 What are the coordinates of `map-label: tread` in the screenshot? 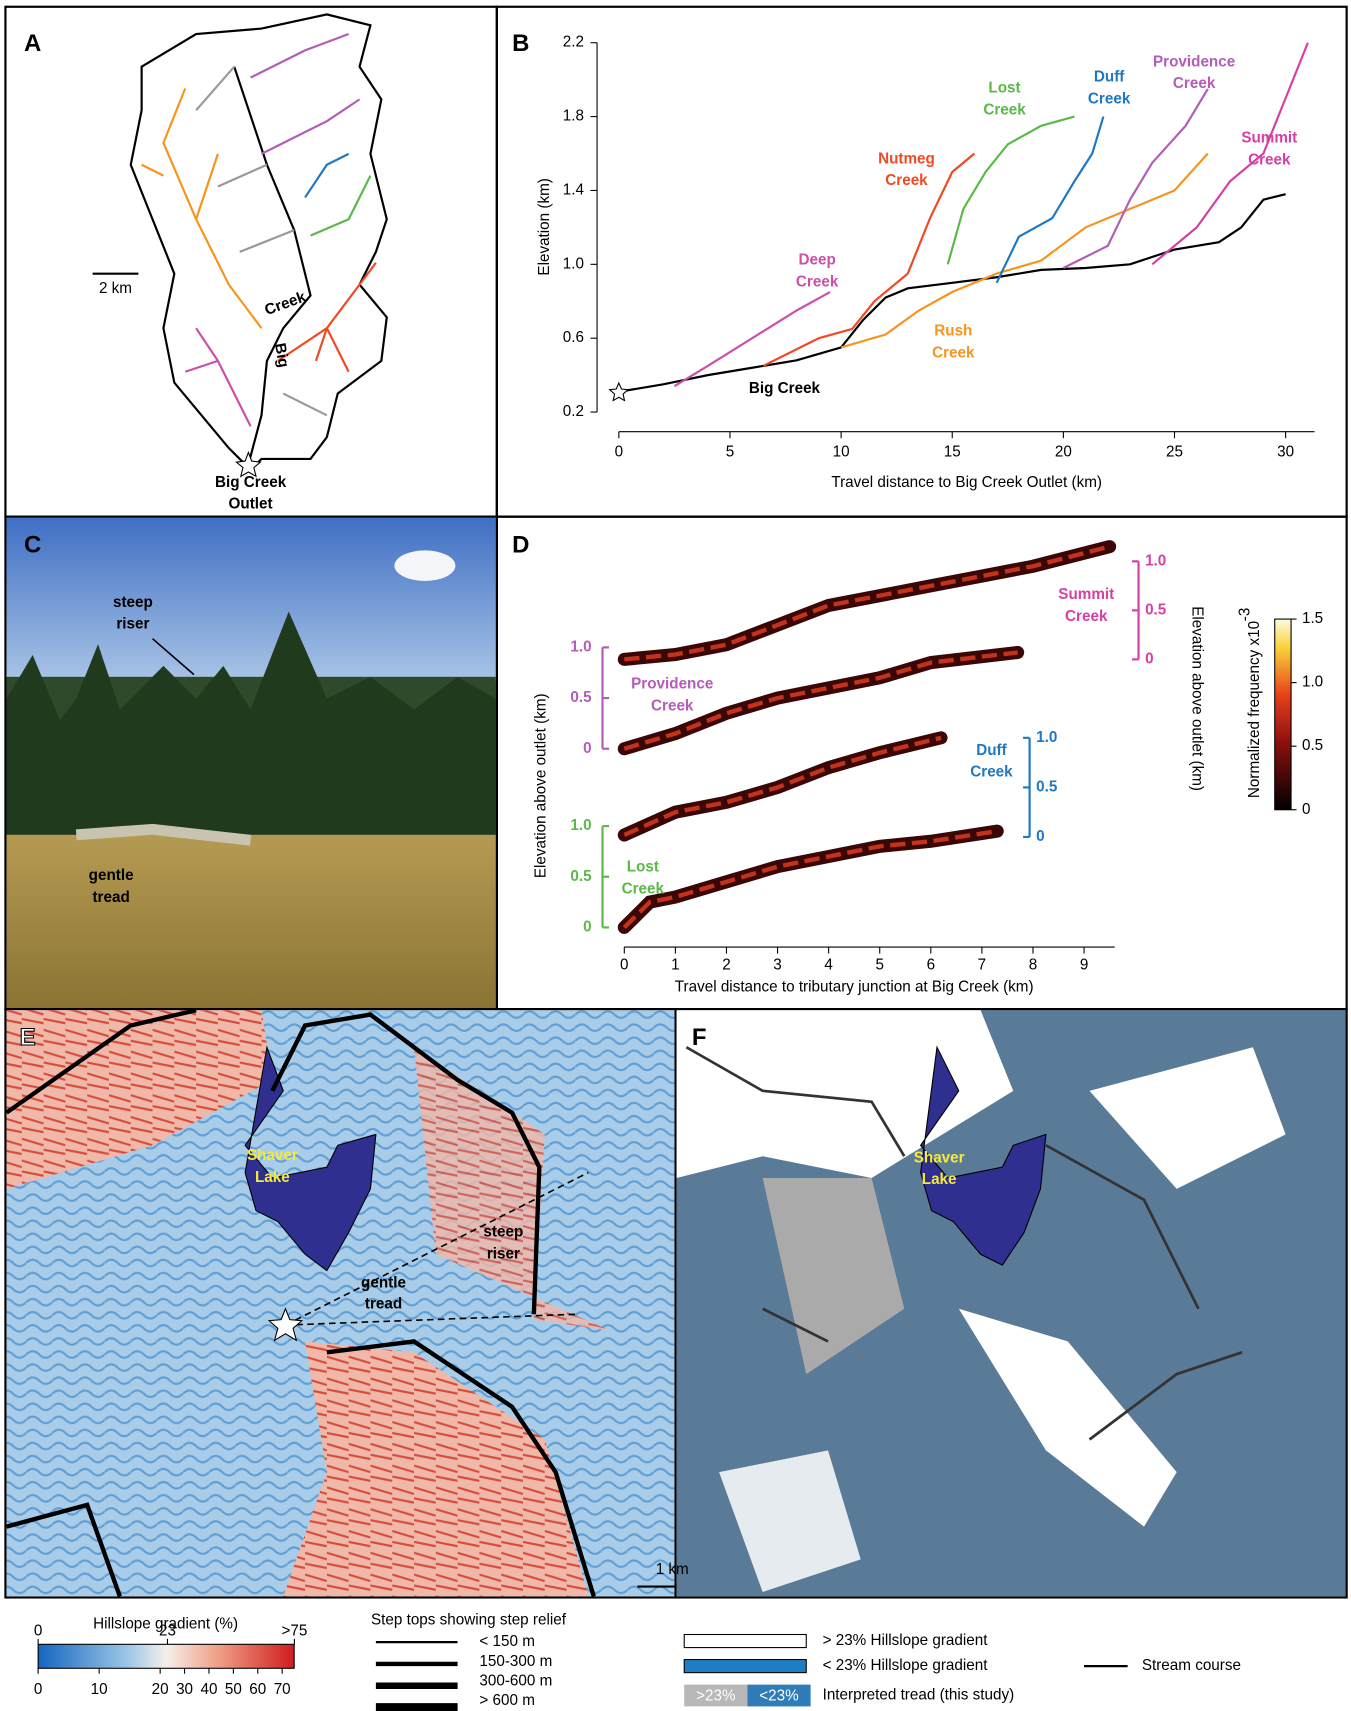 It's located at (383, 1303).